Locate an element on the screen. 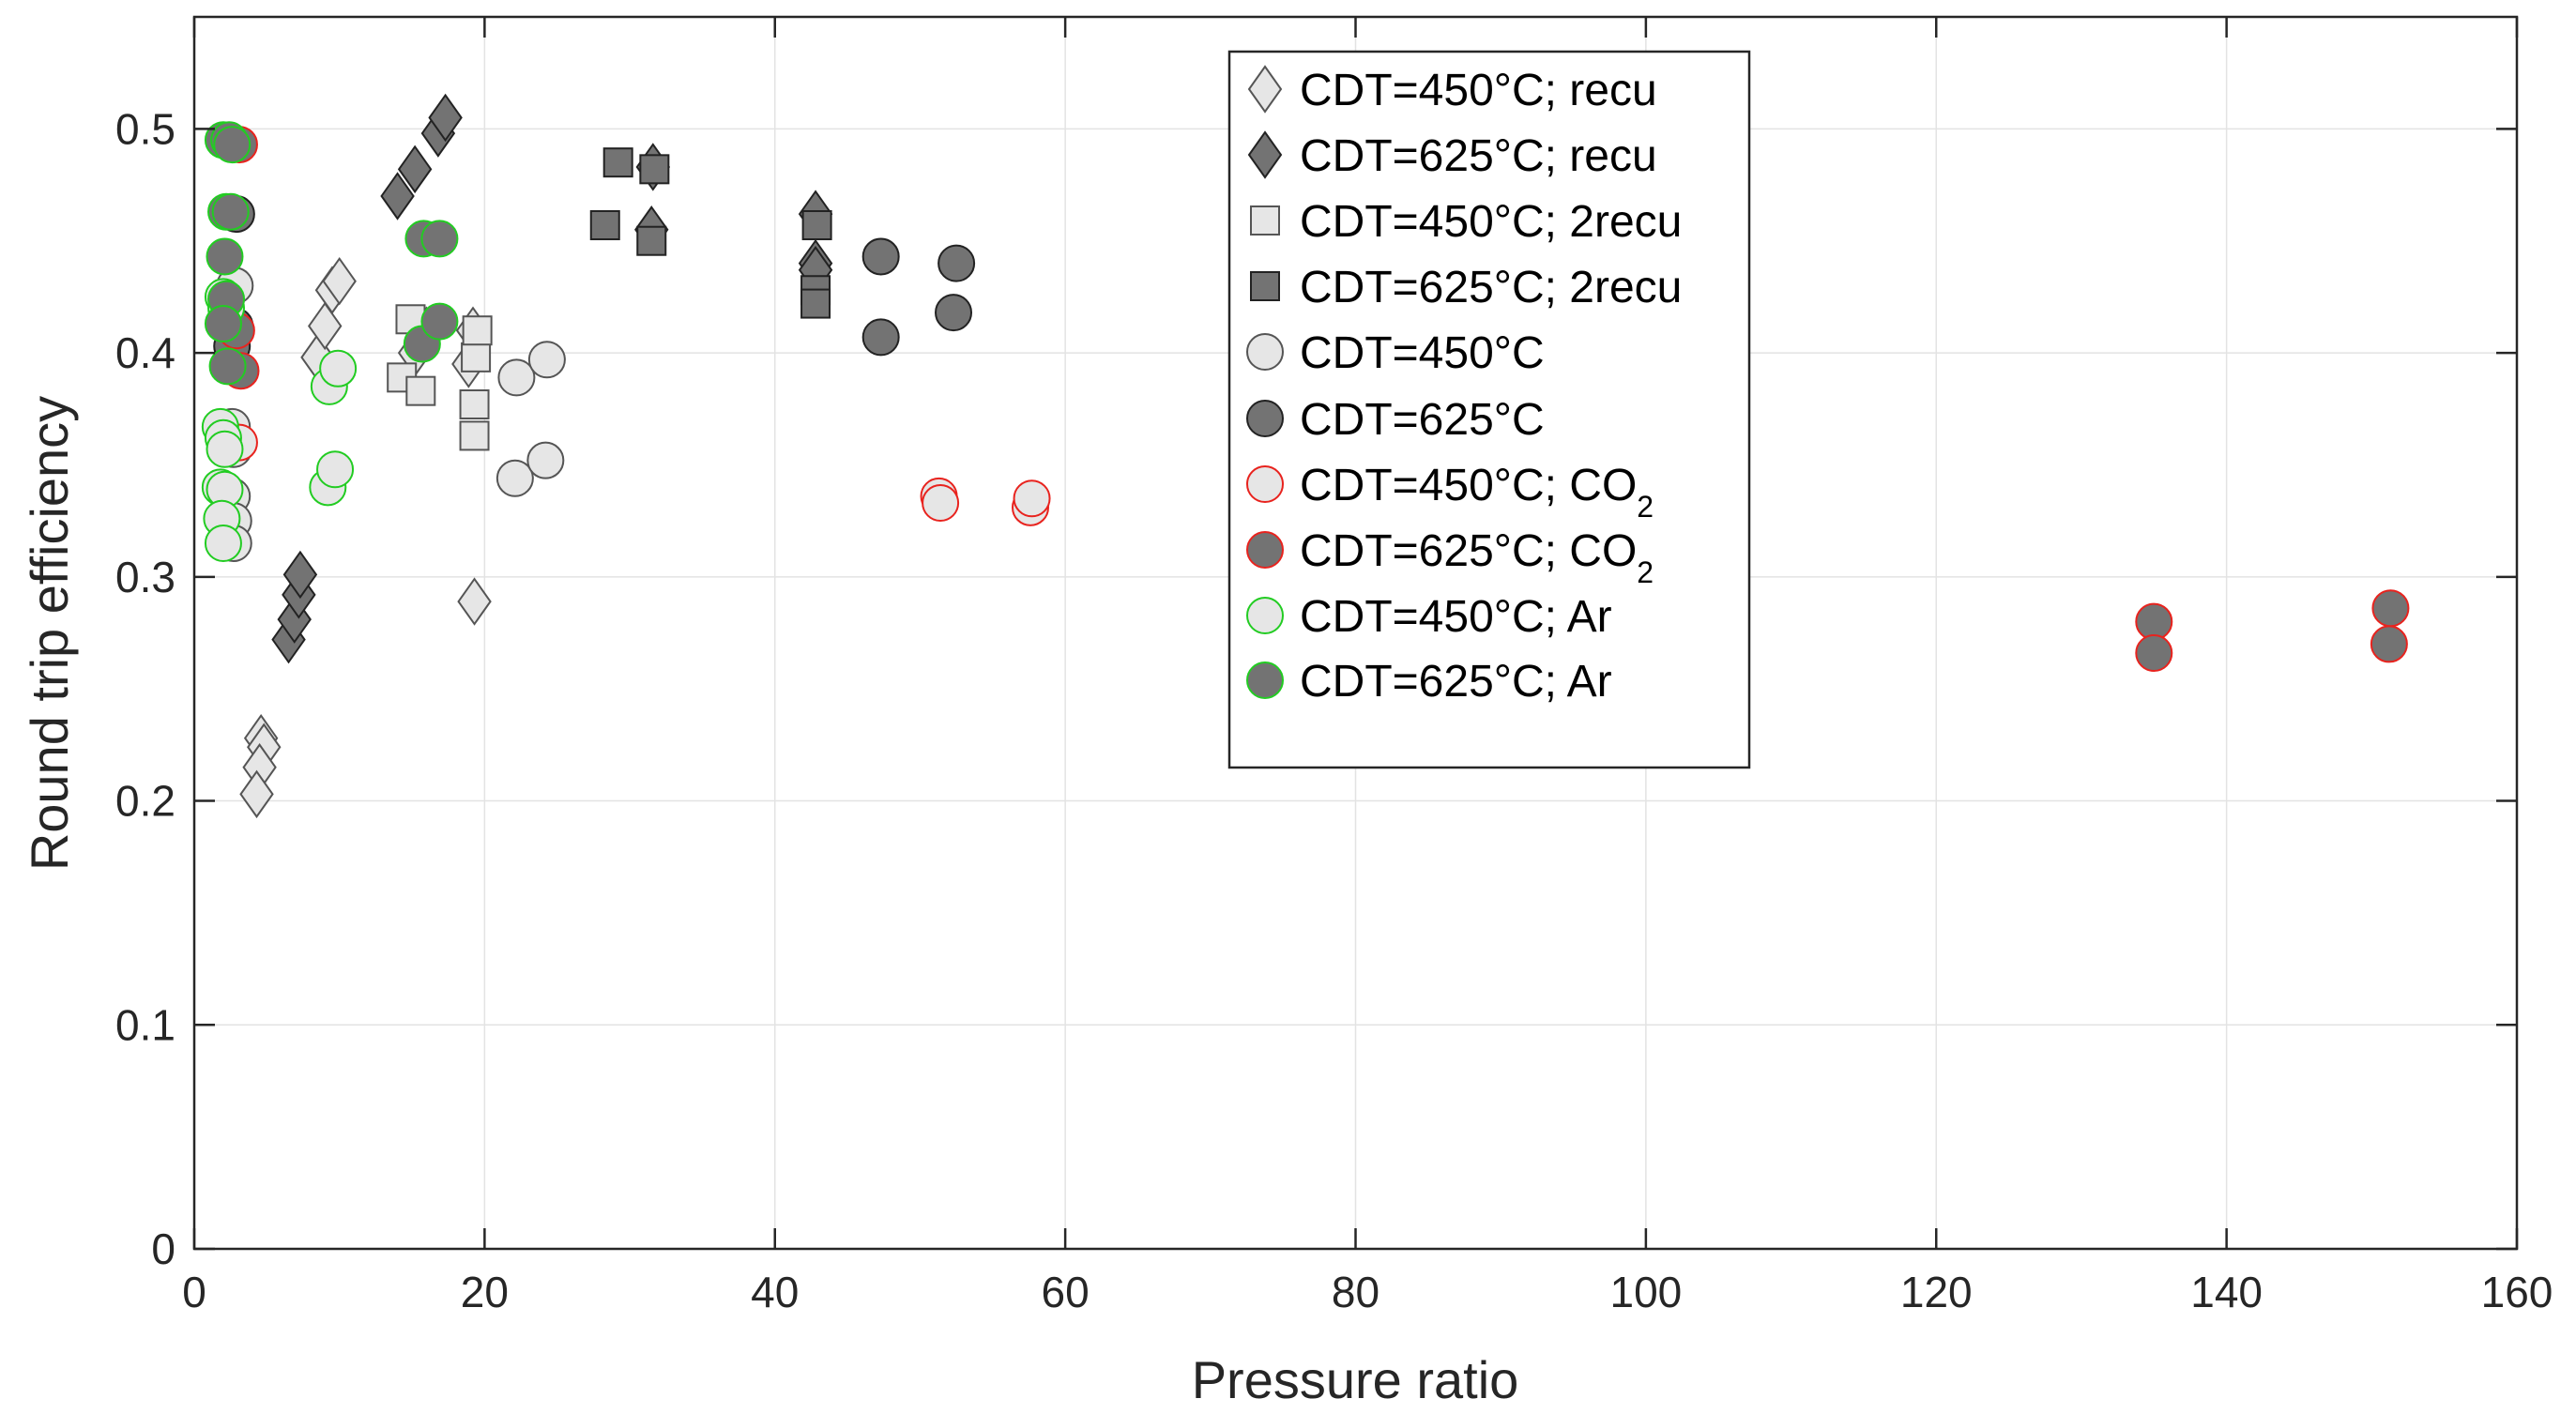 This screenshot has height=1414, width=2576. legend-label-main: CDT=450°C; Ar is located at coordinates (1456, 617).